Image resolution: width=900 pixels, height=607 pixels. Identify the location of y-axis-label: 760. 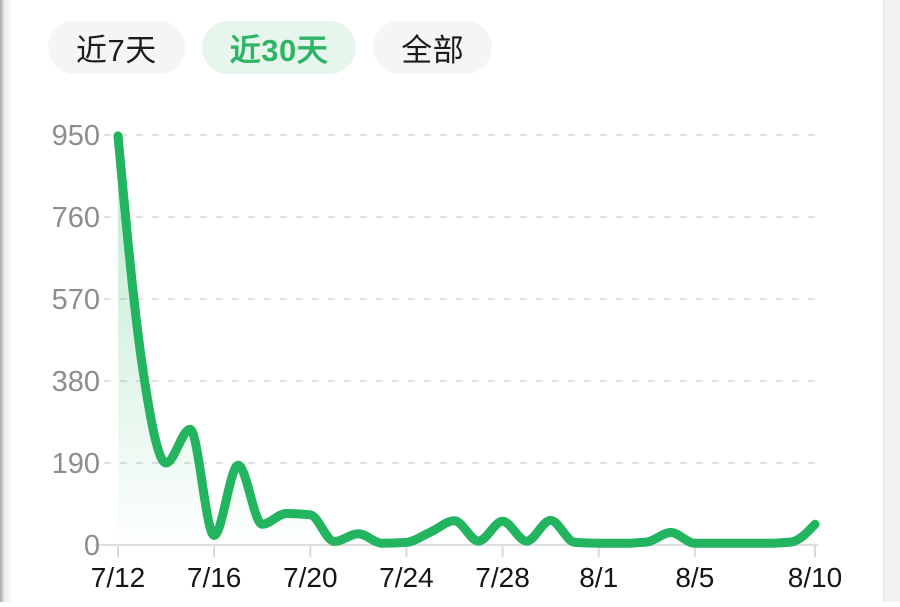
(76, 218).